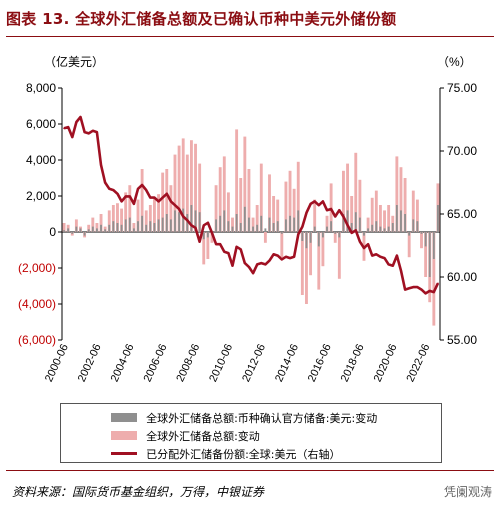 The image size is (500, 510). Describe the element at coordinates (353, 363) in the screenshot. I see `x-tick-label: 2018-06` at that location.